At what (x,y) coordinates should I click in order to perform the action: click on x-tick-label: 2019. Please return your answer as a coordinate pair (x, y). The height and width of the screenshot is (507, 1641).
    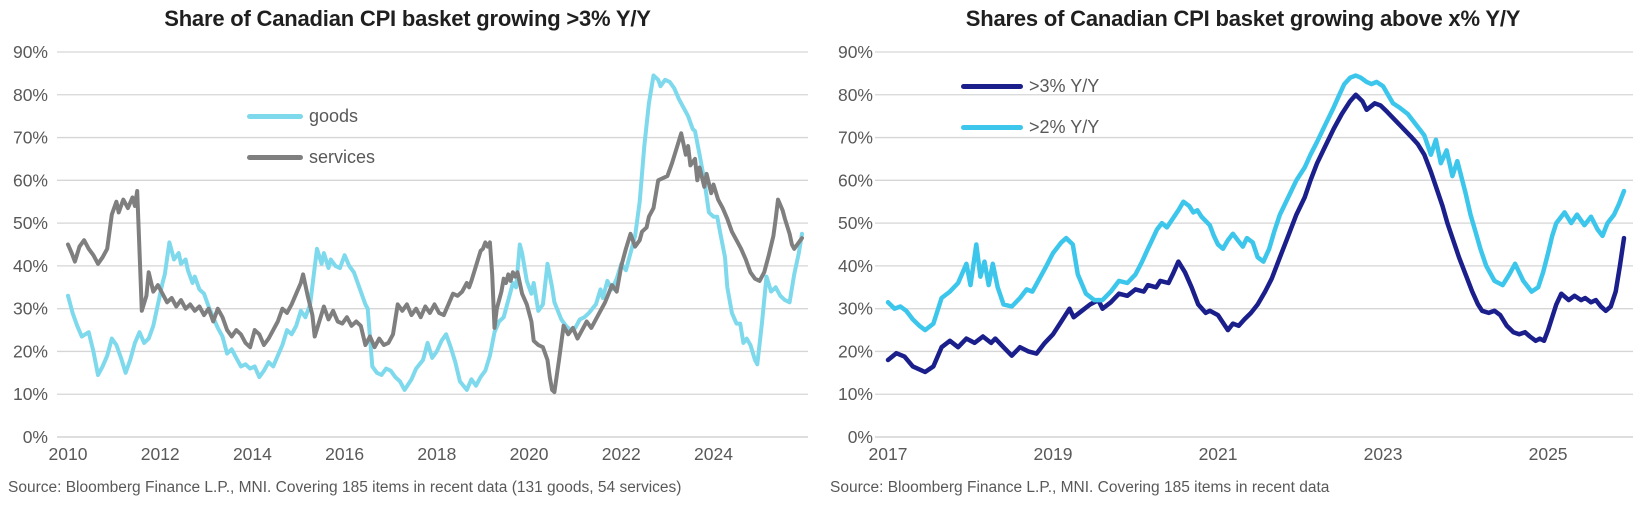
    Looking at the image, I should click on (1053, 454).